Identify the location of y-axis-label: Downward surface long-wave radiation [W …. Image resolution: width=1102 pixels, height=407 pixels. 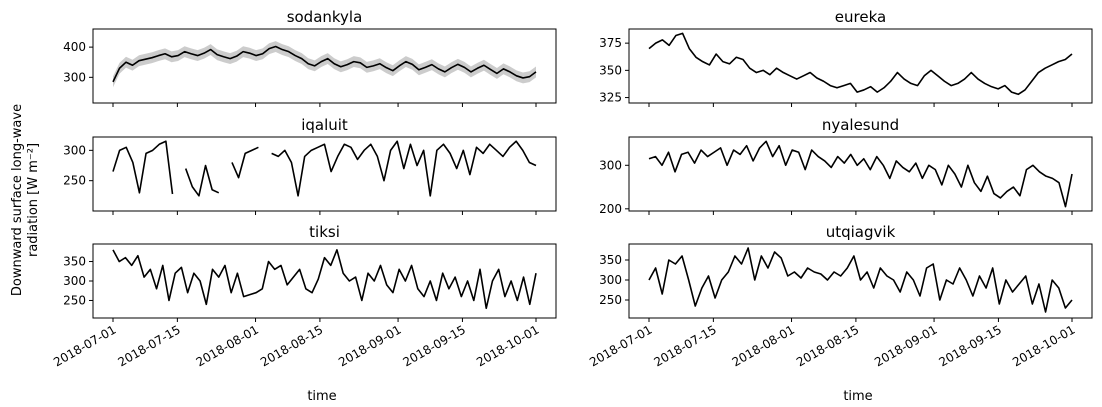
(25, 200).